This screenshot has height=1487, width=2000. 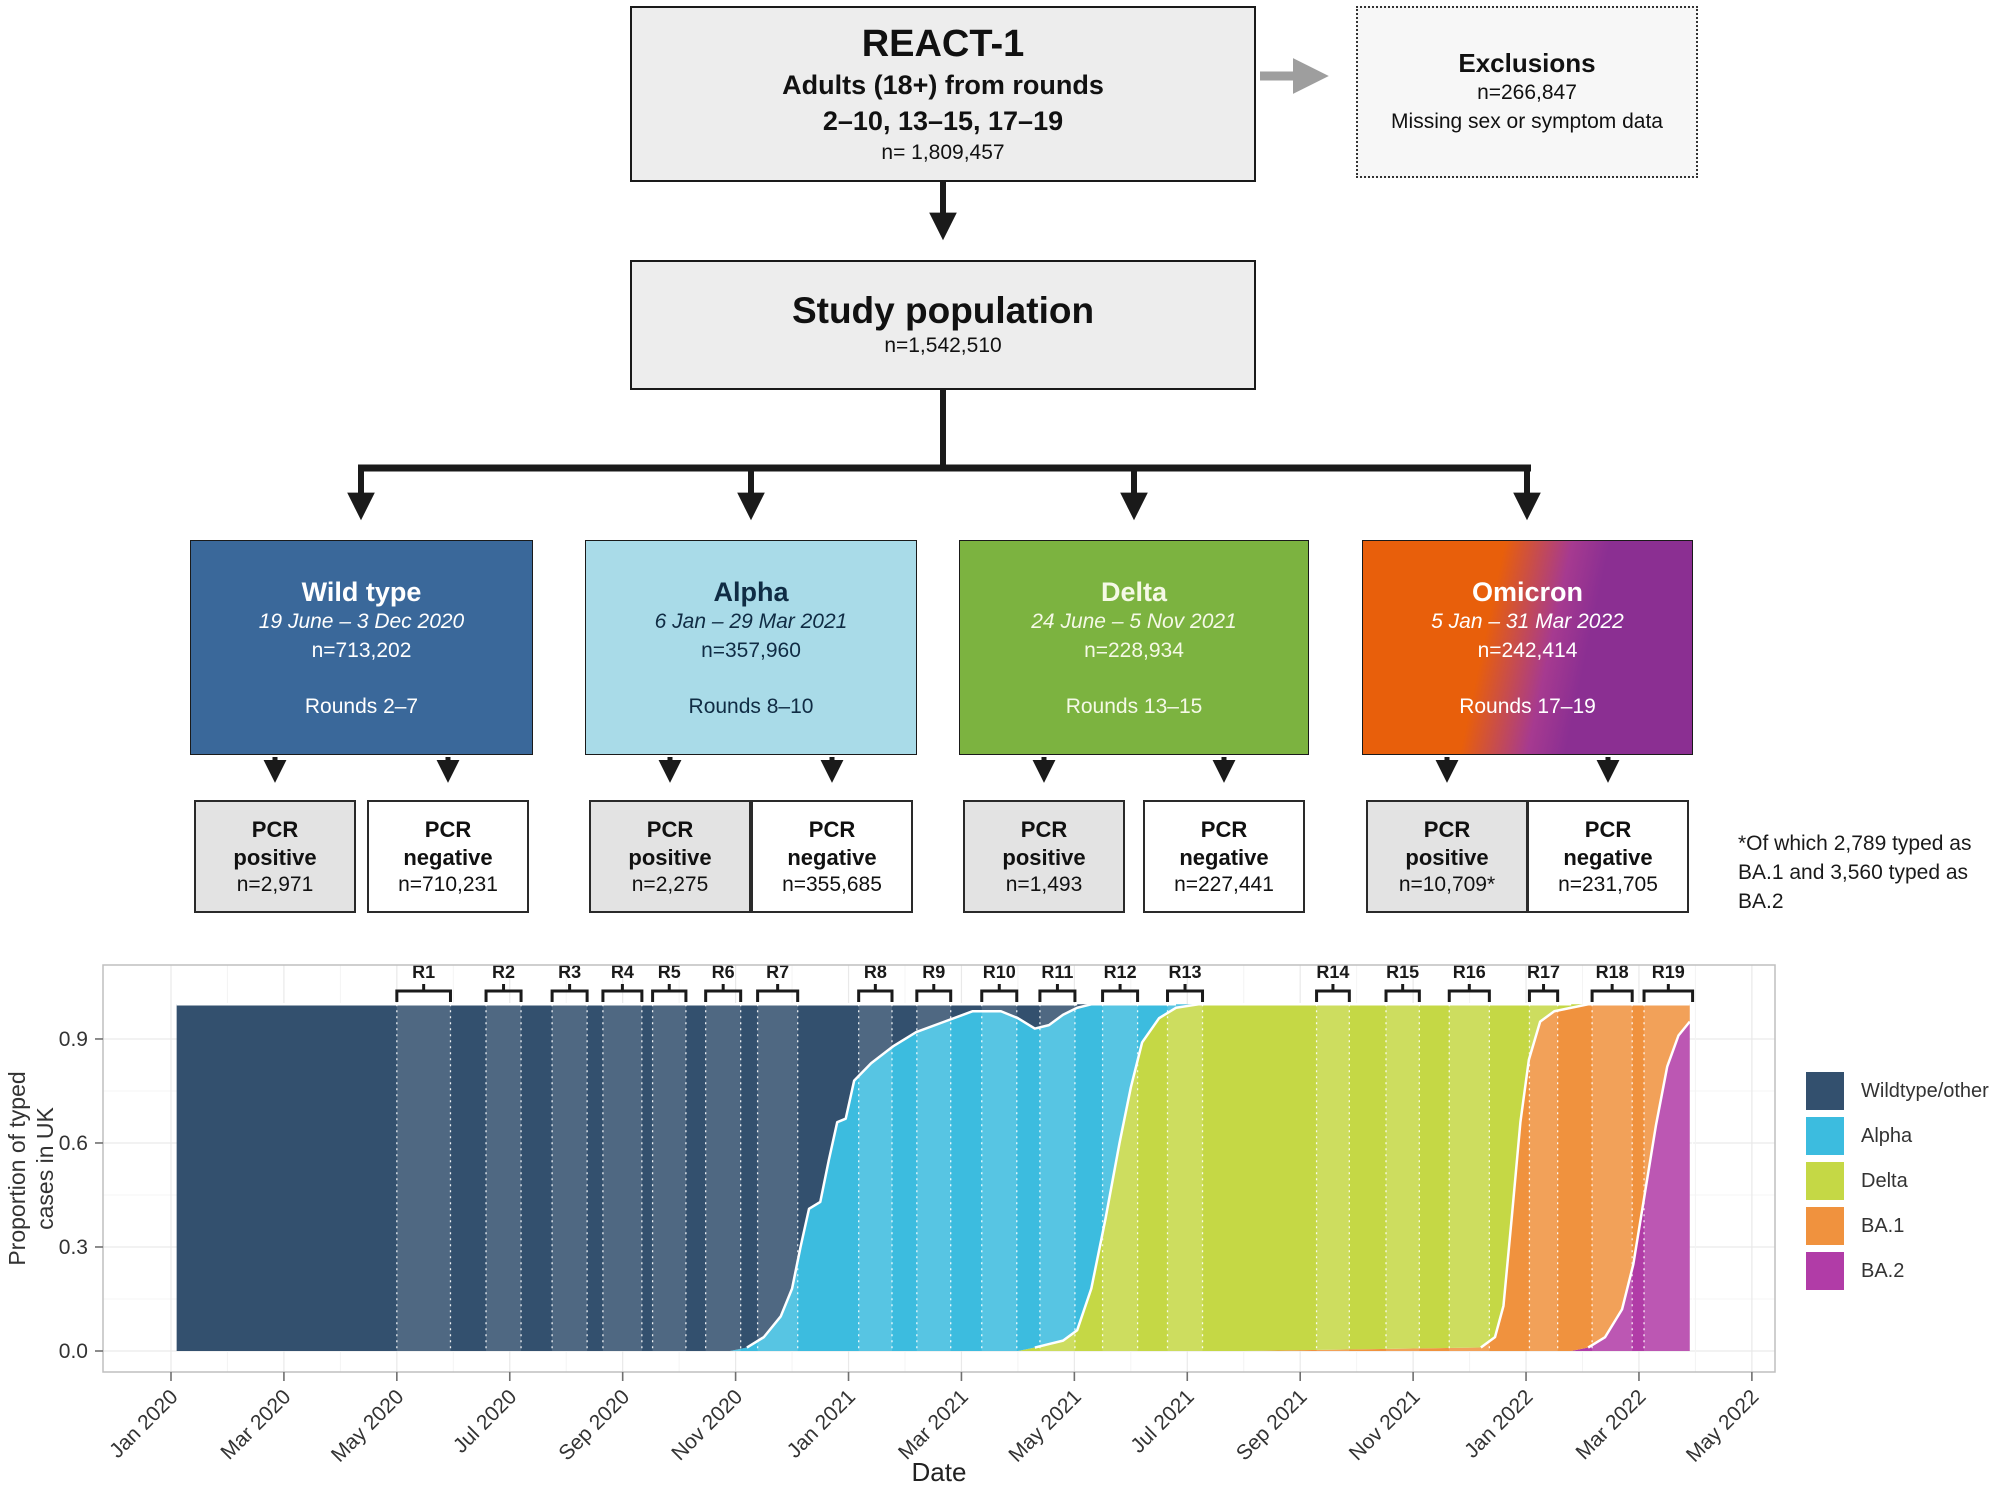 I want to click on variant-rounds: Rounds 8–10, so click(x=751, y=707).